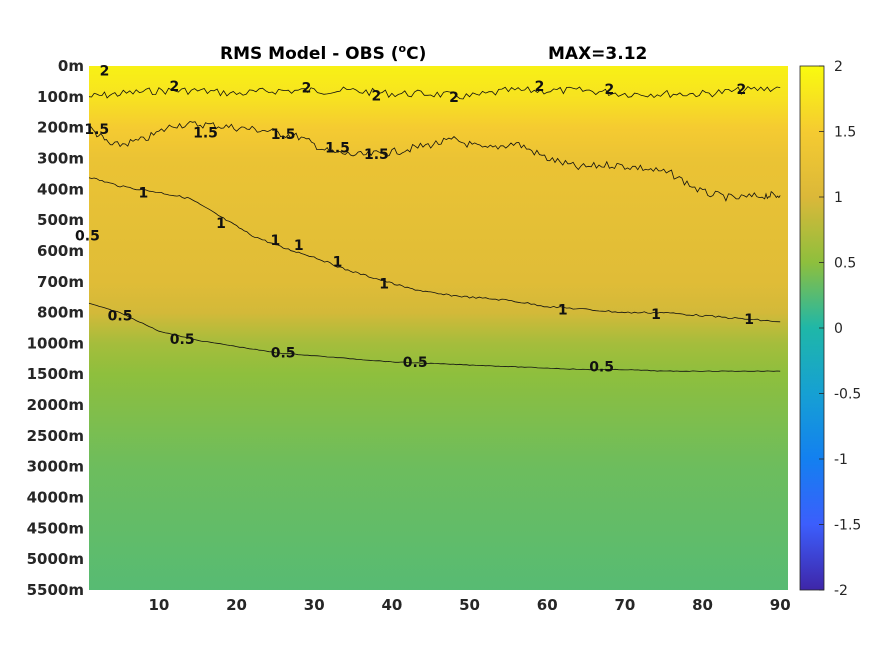  Describe the element at coordinates (60, 97) in the screenshot. I see `y-tick-label: 100m` at that location.